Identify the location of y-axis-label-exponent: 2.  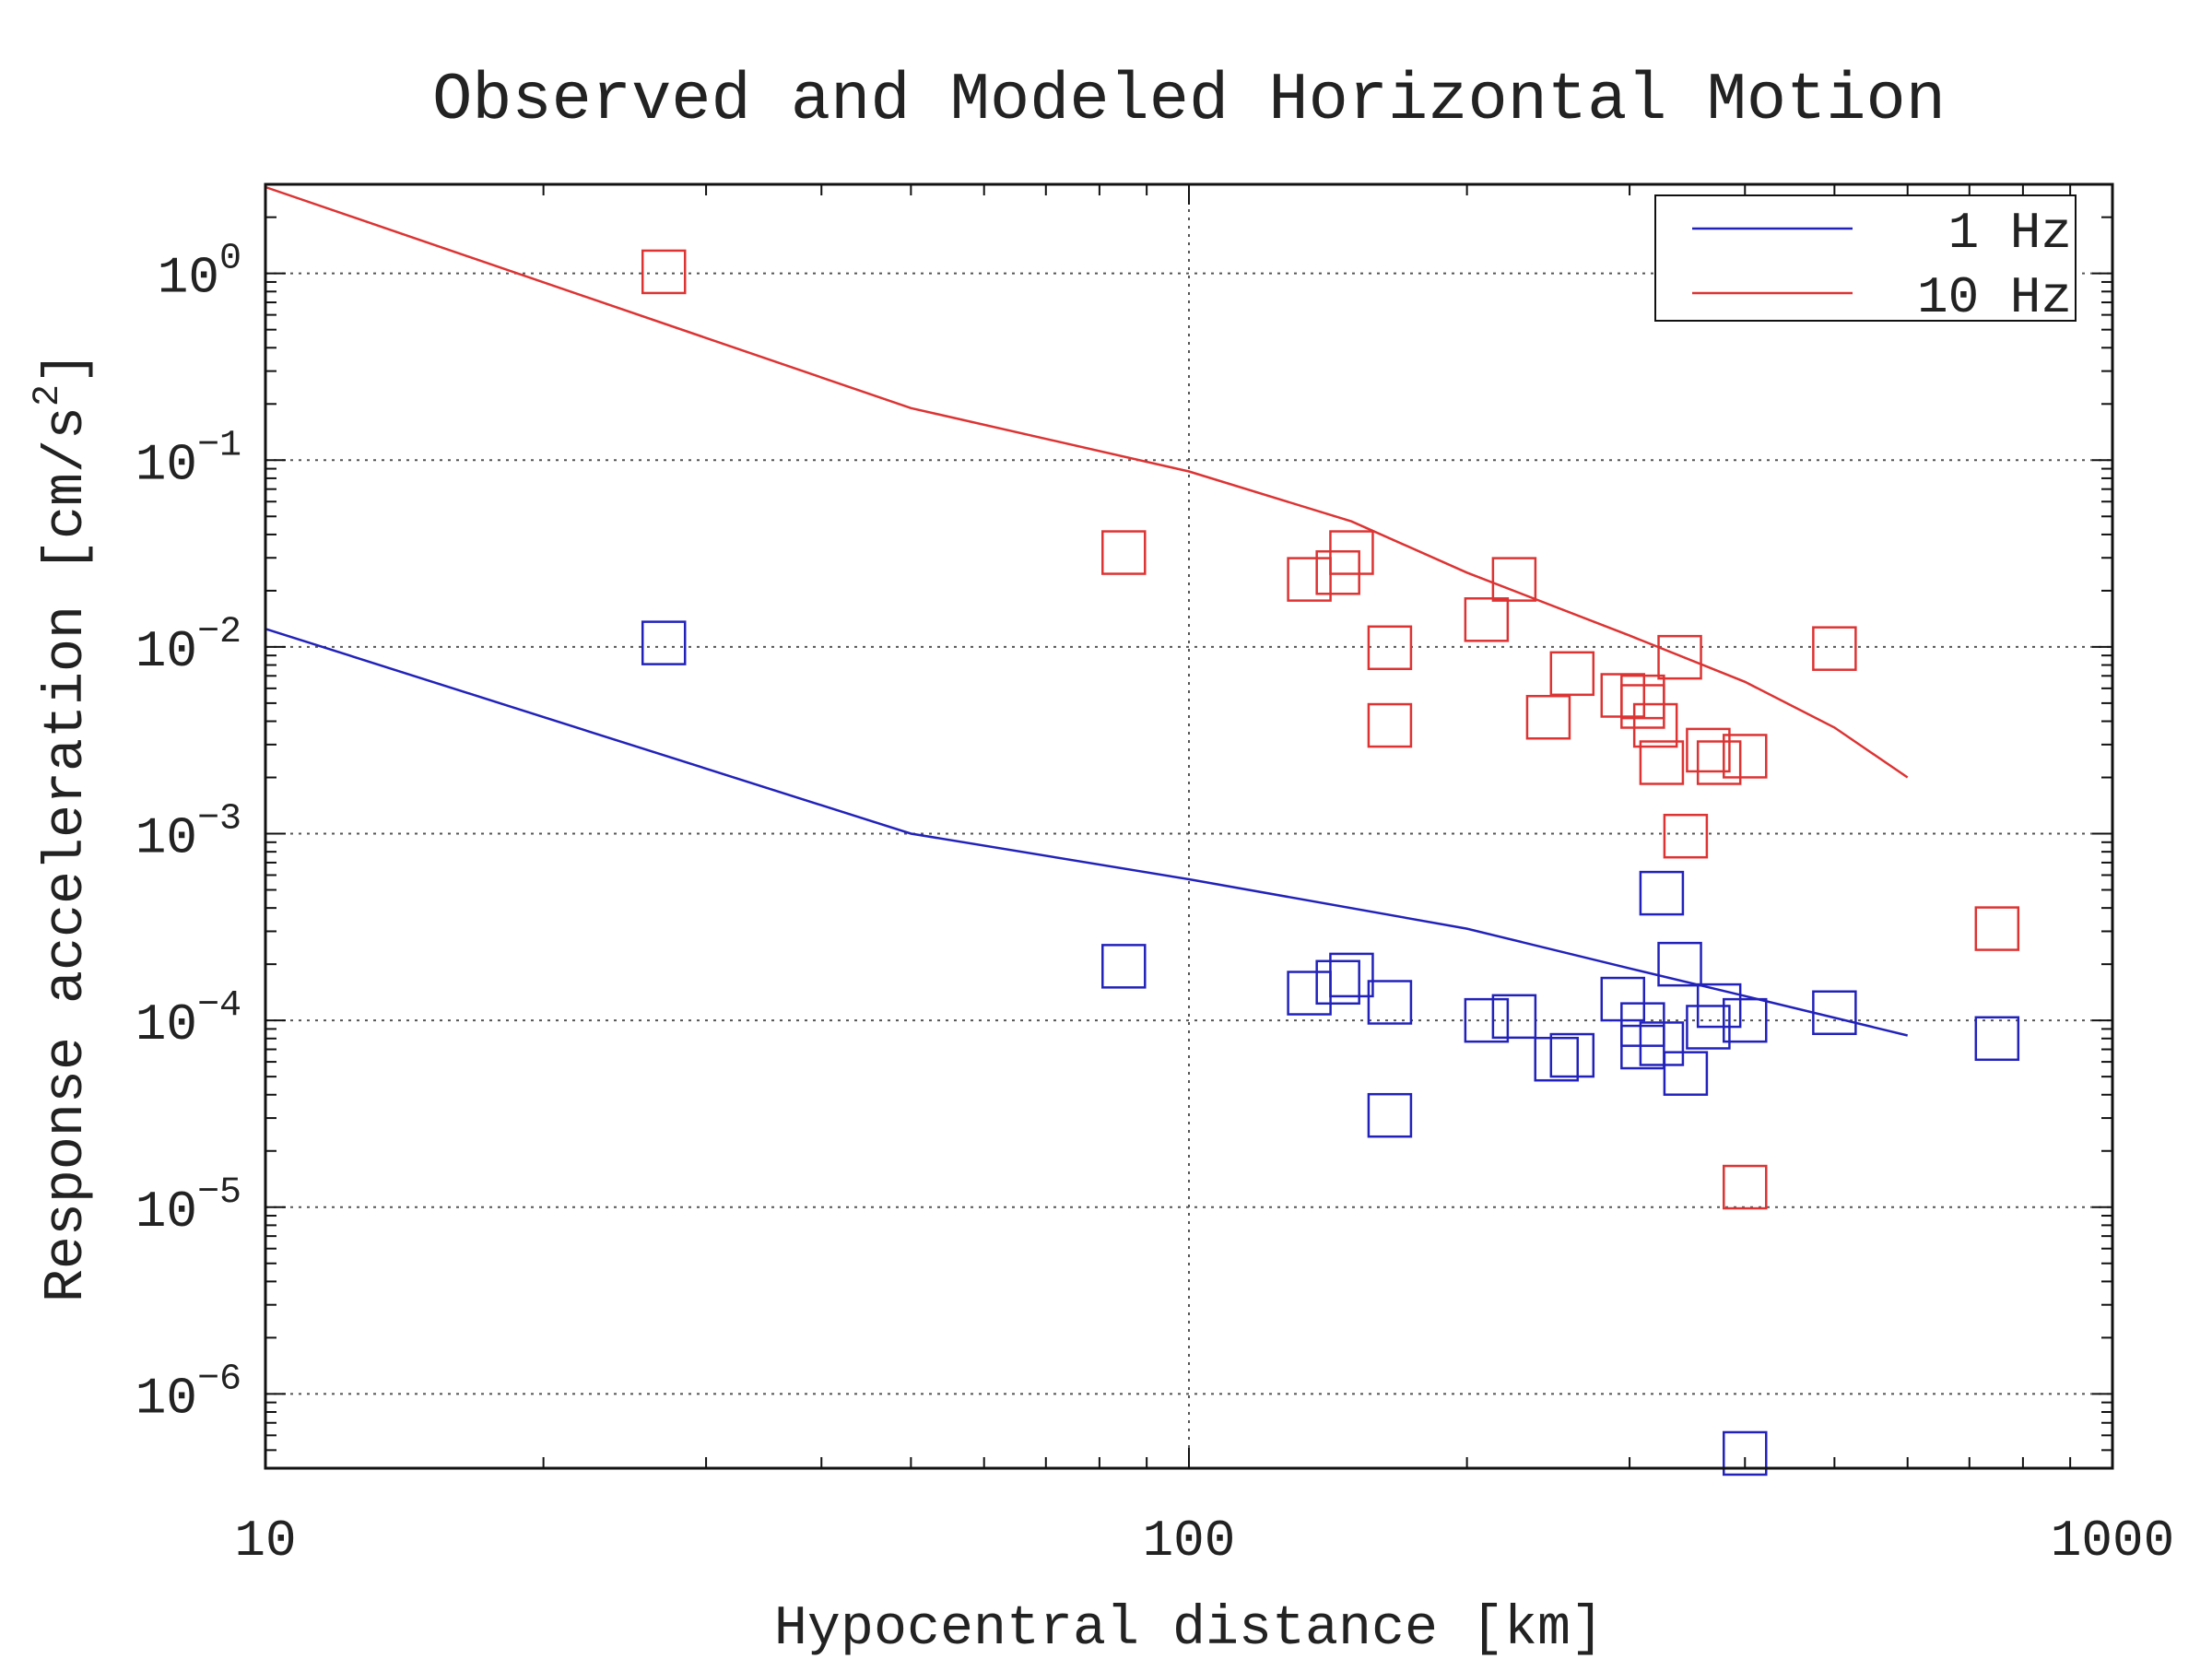
(48, 395).